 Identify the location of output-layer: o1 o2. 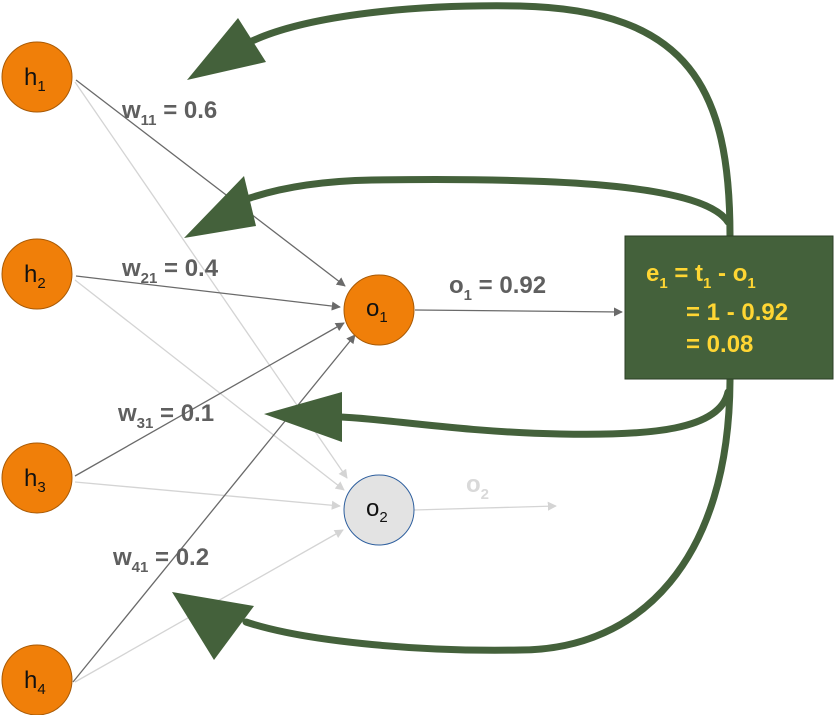
(379, 410).